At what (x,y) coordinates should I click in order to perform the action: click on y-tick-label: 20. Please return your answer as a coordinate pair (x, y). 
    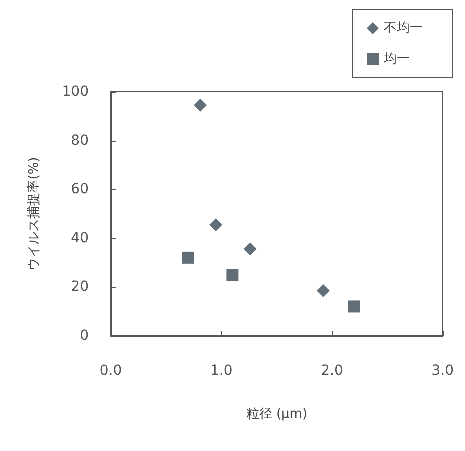
    Looking at the image, I should click on (80, 287).